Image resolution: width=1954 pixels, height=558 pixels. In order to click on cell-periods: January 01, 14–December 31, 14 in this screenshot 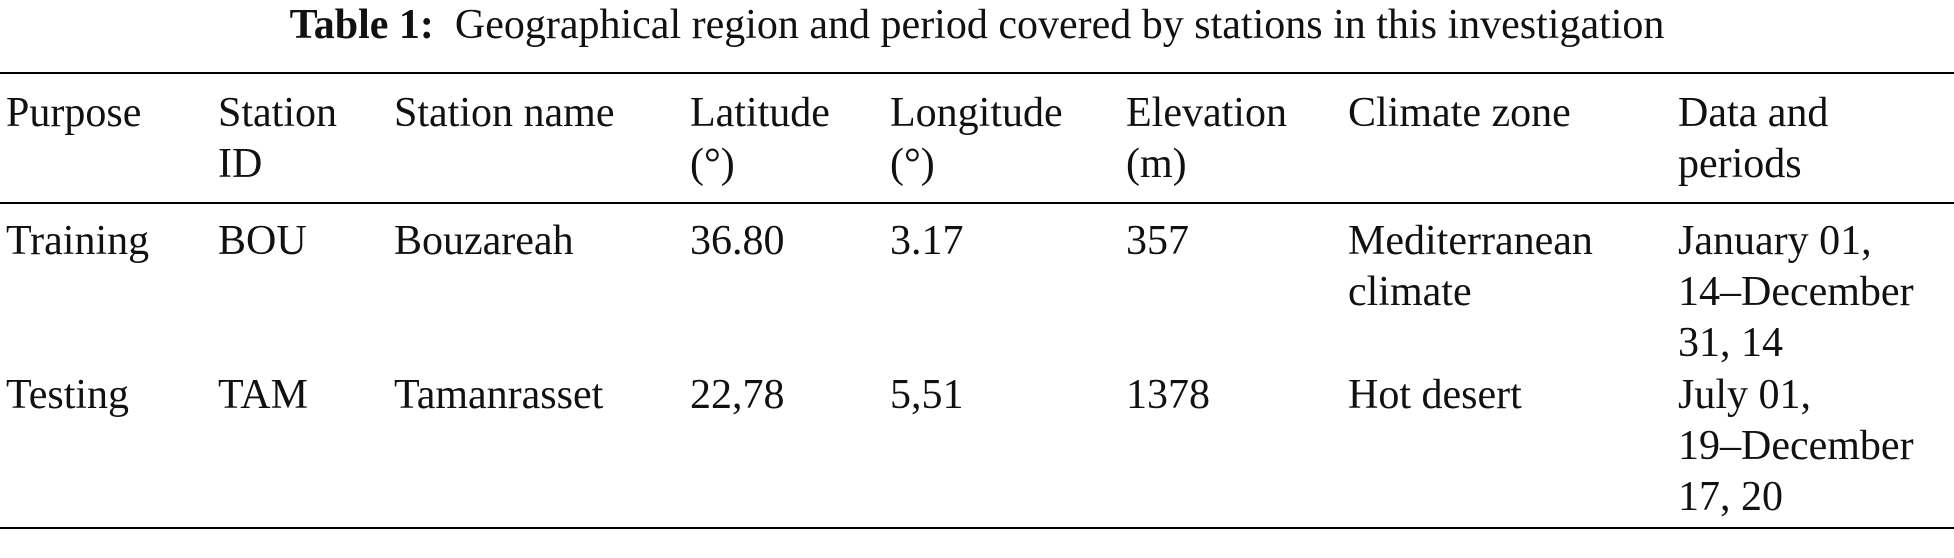, I will do `click(1796, 292)`.